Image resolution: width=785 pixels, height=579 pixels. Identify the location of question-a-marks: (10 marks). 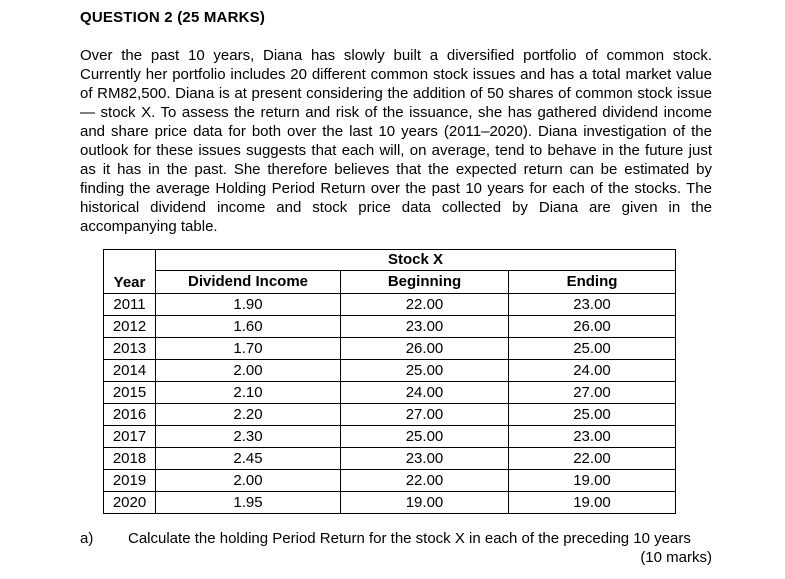
(676, 557).